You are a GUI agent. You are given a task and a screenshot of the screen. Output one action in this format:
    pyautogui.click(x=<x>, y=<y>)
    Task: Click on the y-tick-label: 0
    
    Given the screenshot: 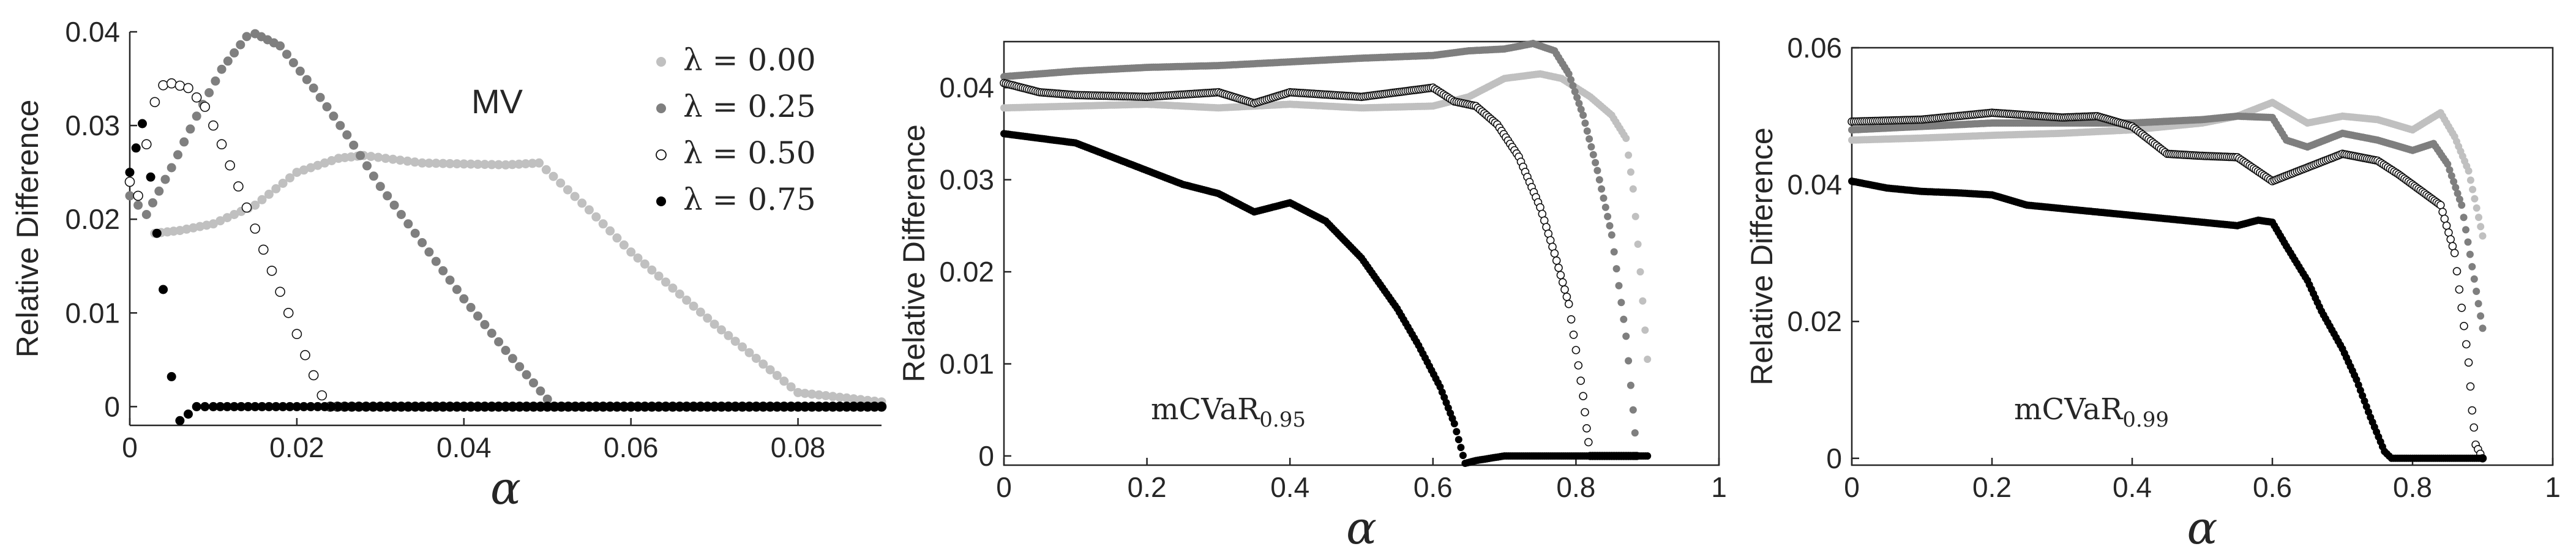 What is the action you would take?
    pyautogui.click(x=1834, y=459)
    